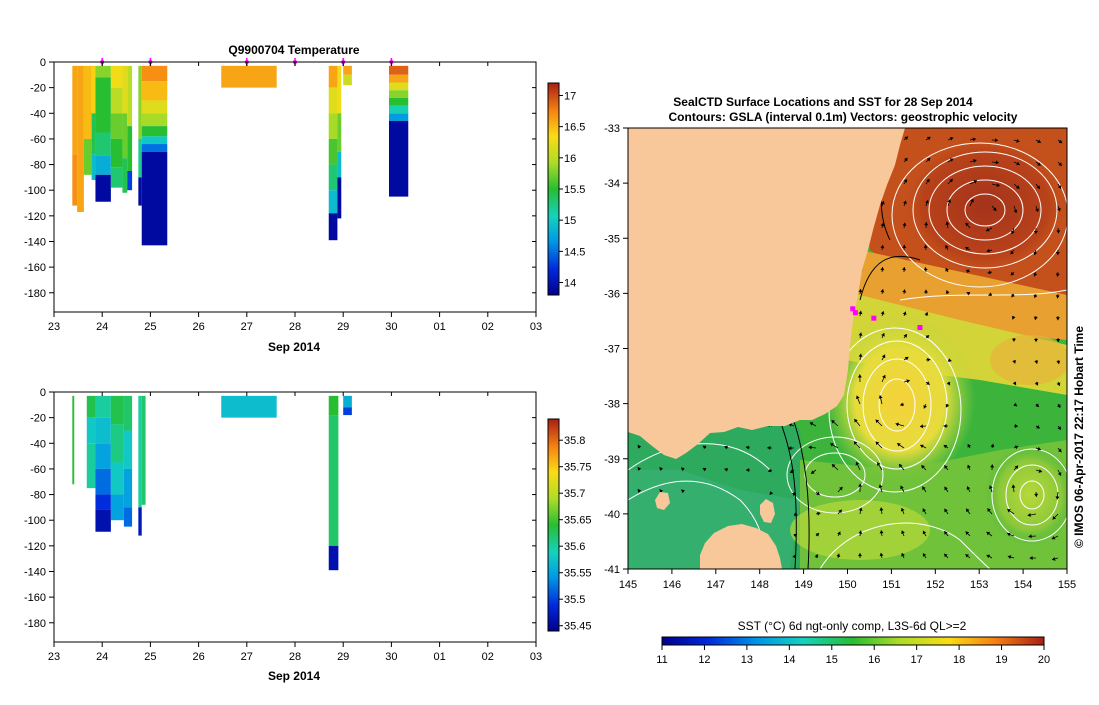 The width and height of the screenshot is (1099, 705). What do you see at coordinates (38, 89) in the screenshot?
I see `y-tick-label: -20` at bounding box center [38, 89].